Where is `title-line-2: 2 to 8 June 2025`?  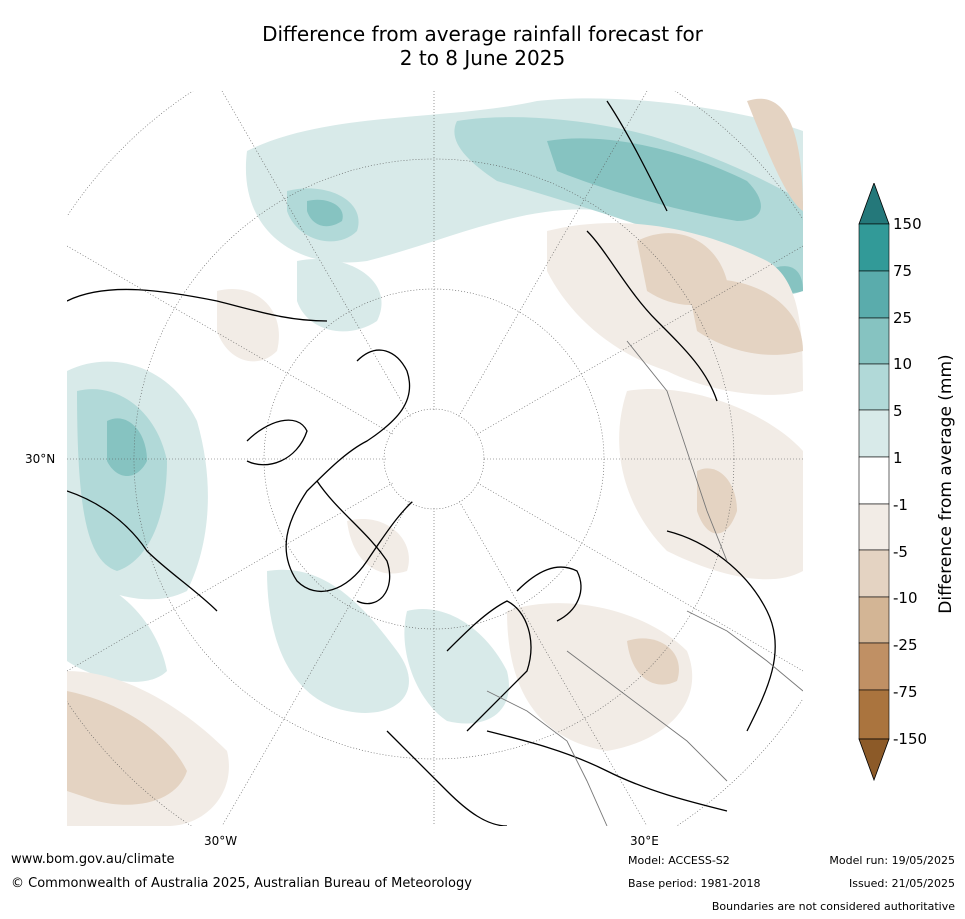 title-line-2: 2 to 8 June 2025 is located at coordinates (482, 58).